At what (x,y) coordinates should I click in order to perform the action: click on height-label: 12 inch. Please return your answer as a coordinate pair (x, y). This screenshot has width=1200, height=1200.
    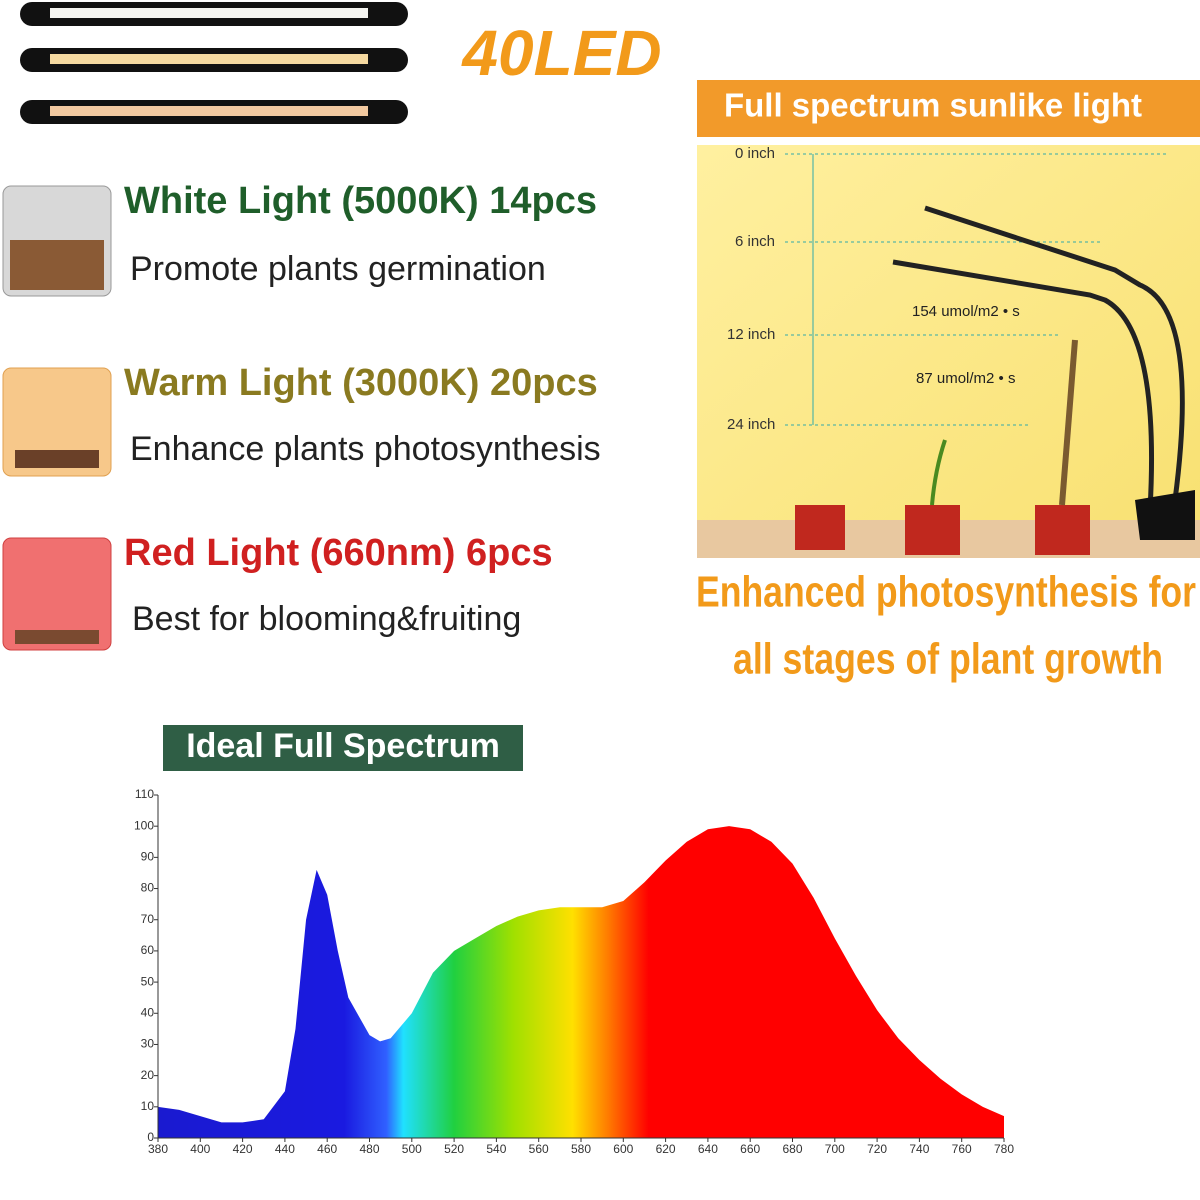
    Looking at the image, I should click on (751, 334).